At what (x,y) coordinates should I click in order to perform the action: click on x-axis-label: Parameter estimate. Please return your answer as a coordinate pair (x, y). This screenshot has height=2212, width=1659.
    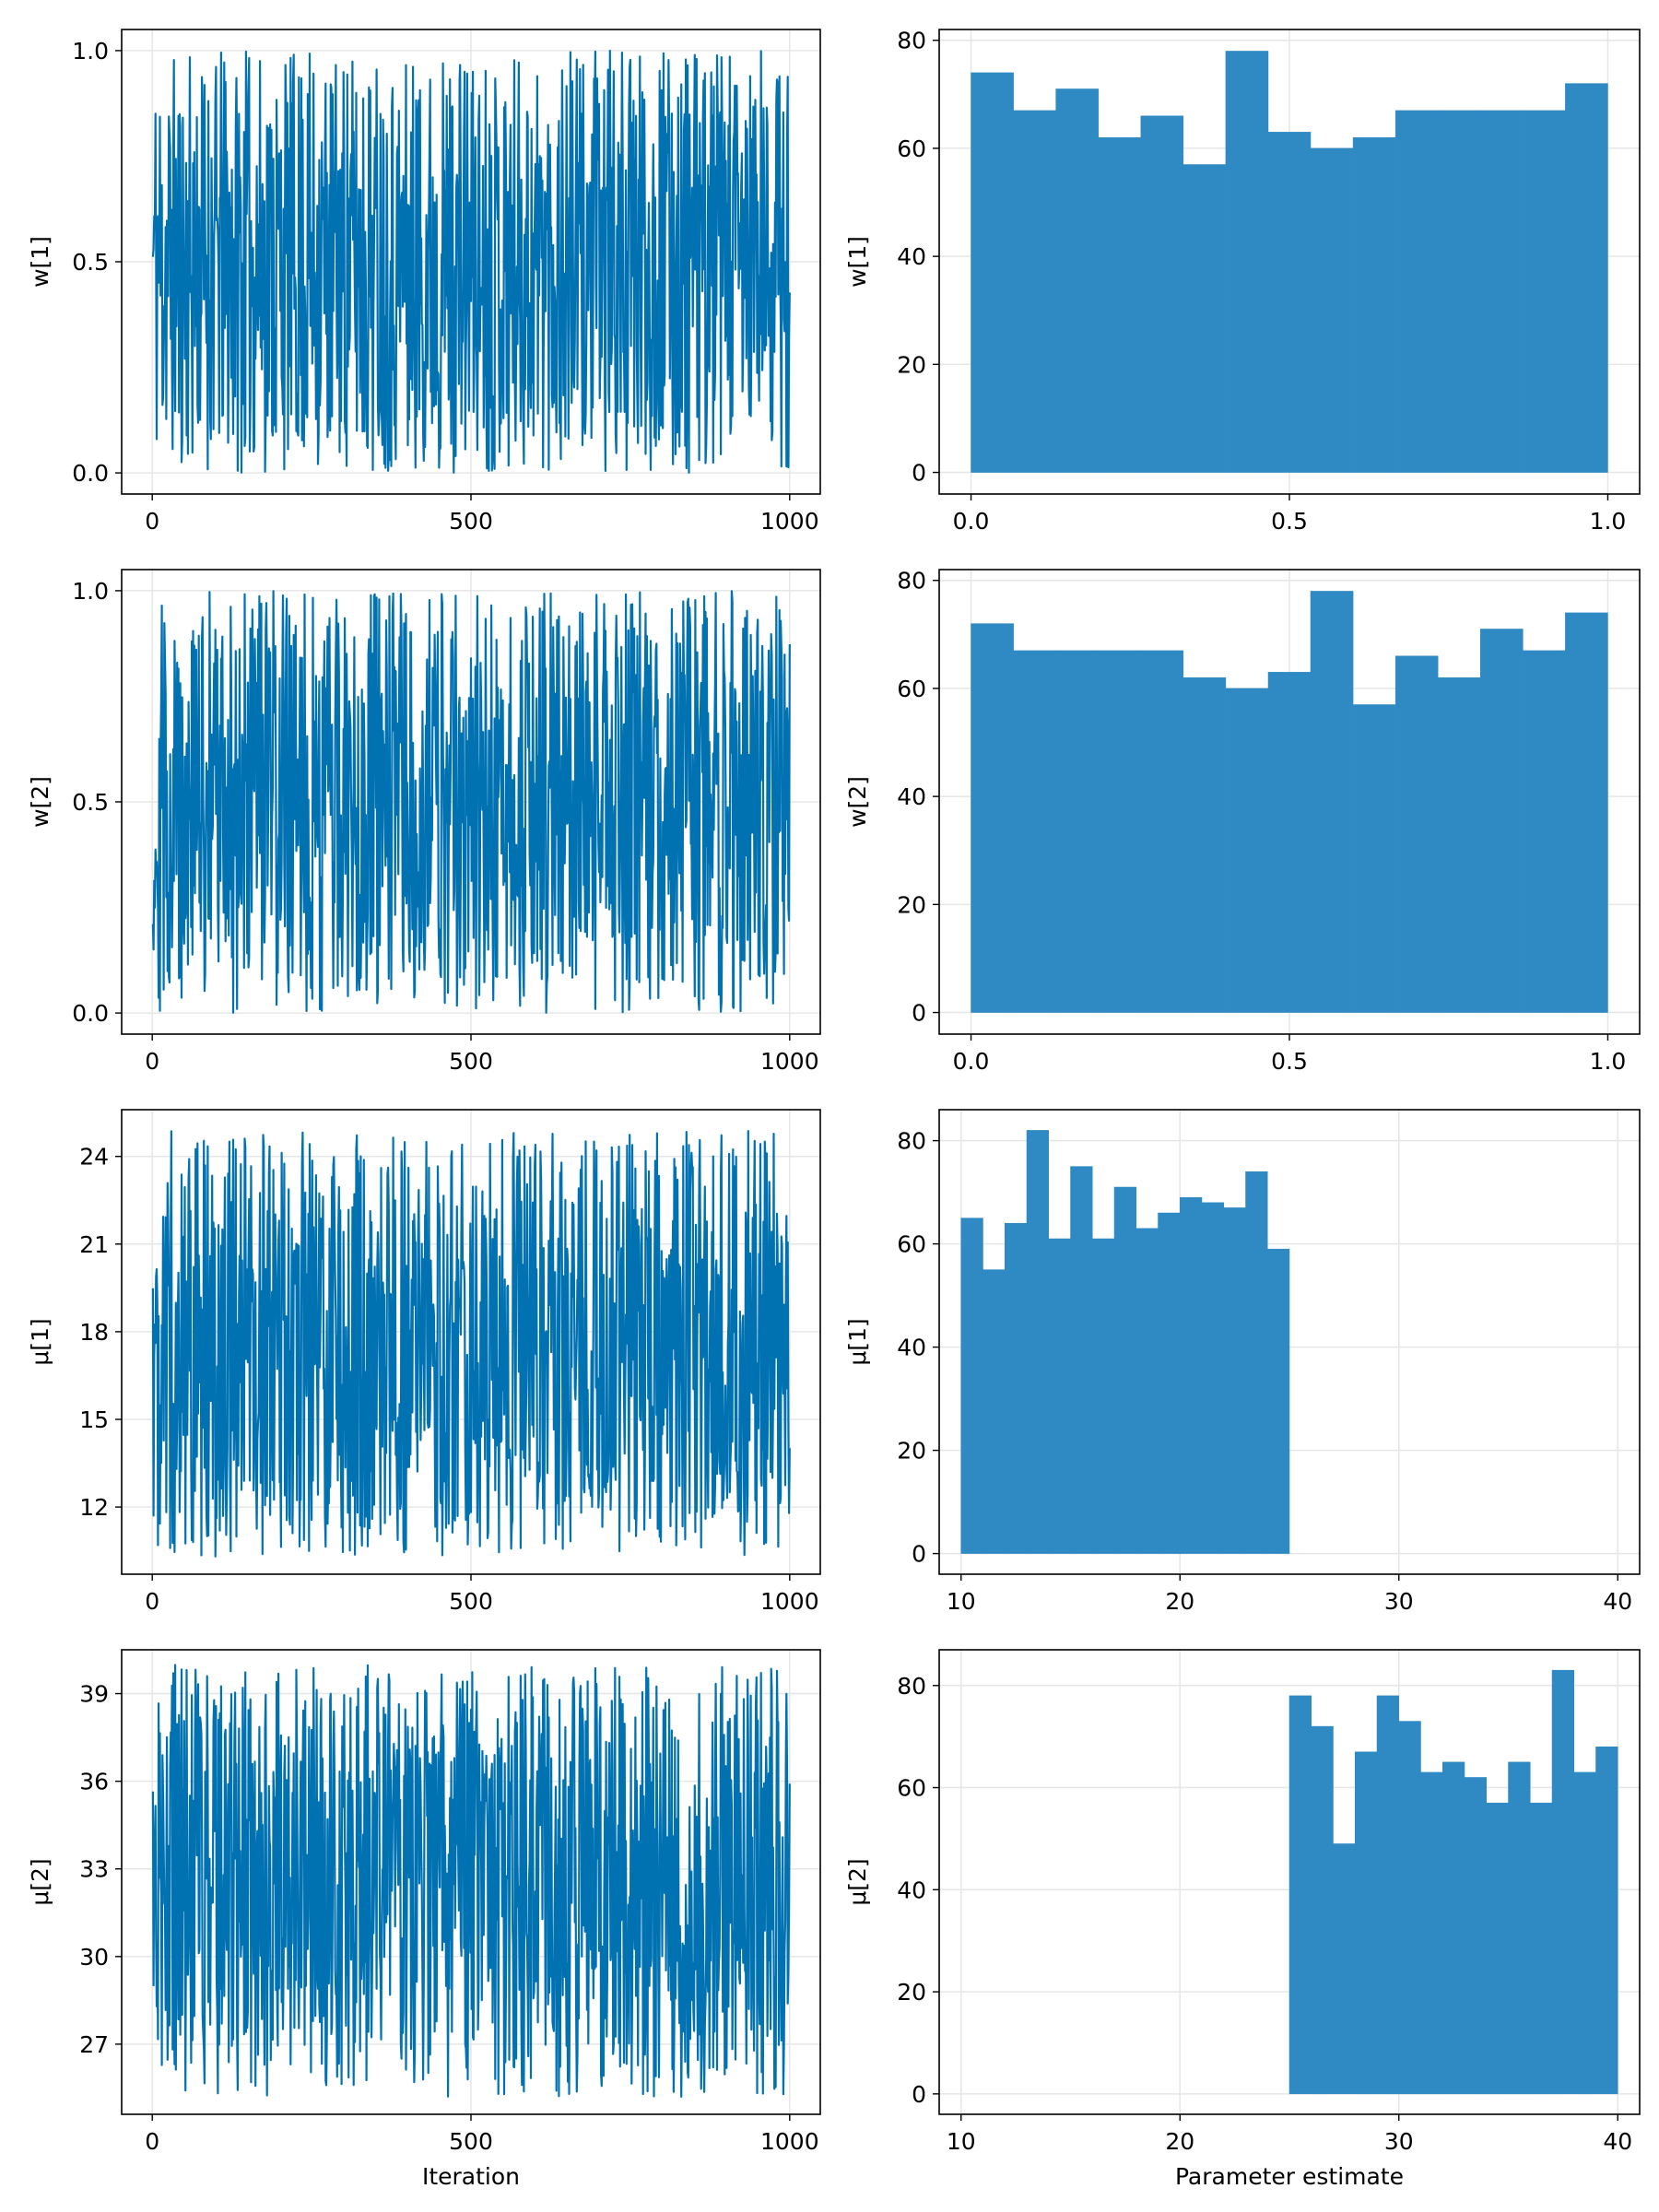
    Looking at the image, I should click on (1289, 2176).